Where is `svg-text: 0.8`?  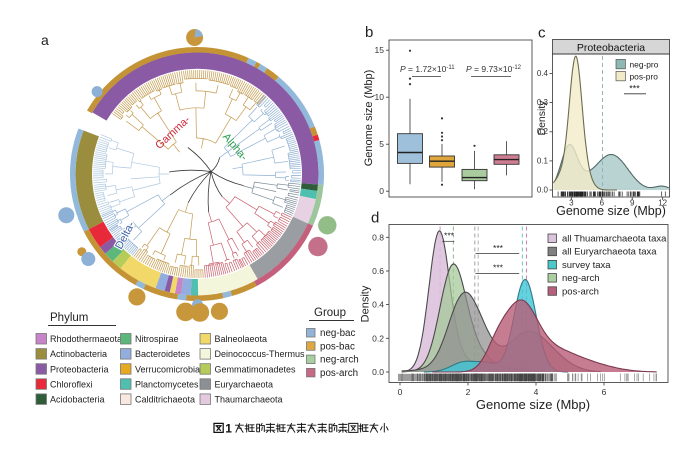 svg-text: 0.8 is located at coordinates (378, 237).